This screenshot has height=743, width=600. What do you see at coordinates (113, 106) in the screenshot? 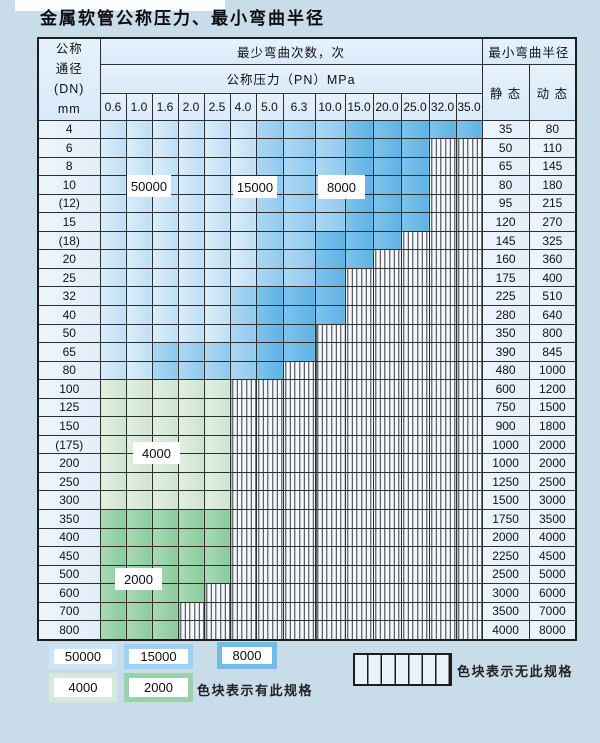
I see `pressure-tick-cell: 0.6` at bounding box center [113, 106].